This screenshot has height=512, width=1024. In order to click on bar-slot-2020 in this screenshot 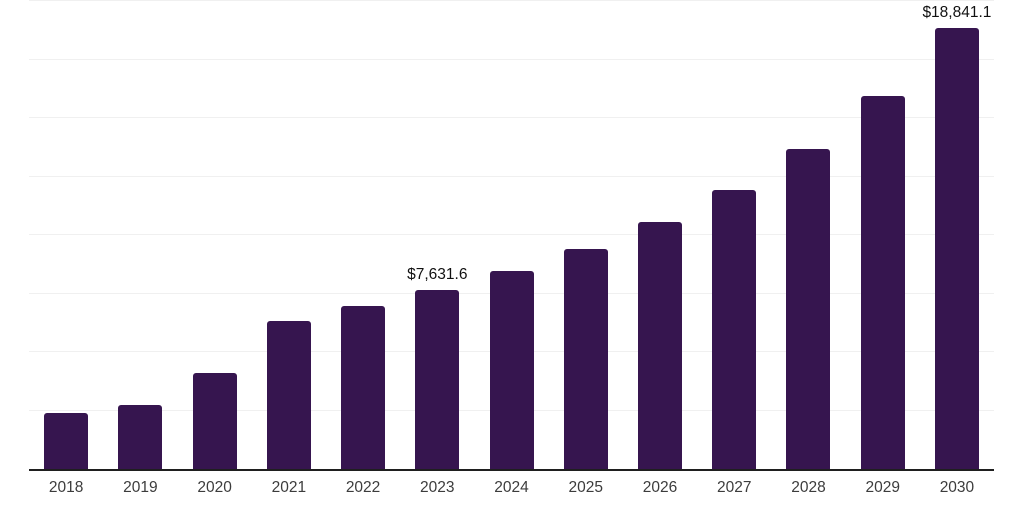, I will do `click(214, 234)`.